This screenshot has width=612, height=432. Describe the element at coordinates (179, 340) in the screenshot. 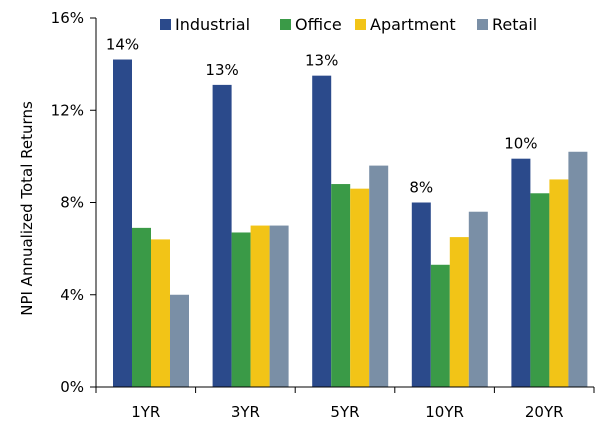

I see `bar-retail-1yr` at that location.